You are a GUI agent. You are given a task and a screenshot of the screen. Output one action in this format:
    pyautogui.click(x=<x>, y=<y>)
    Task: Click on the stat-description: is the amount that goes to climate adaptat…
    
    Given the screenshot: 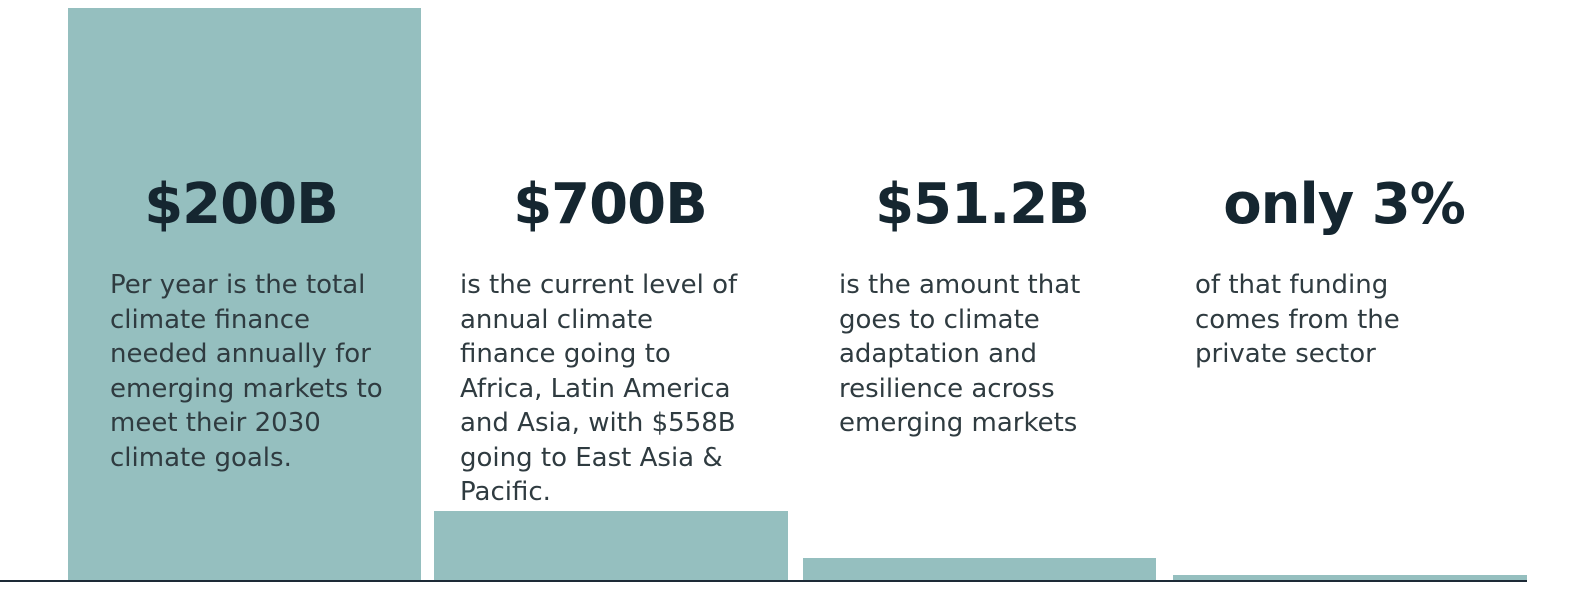 What is the action you would take?
    pyautogui.click(x=959, y=354)
    